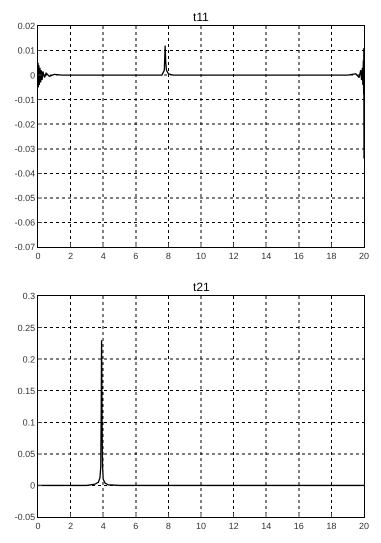  What do you see at coordinates (27, 26) in the screenshot?
I see `y-tick-label: 0.02` at bounding box center [27, 26].